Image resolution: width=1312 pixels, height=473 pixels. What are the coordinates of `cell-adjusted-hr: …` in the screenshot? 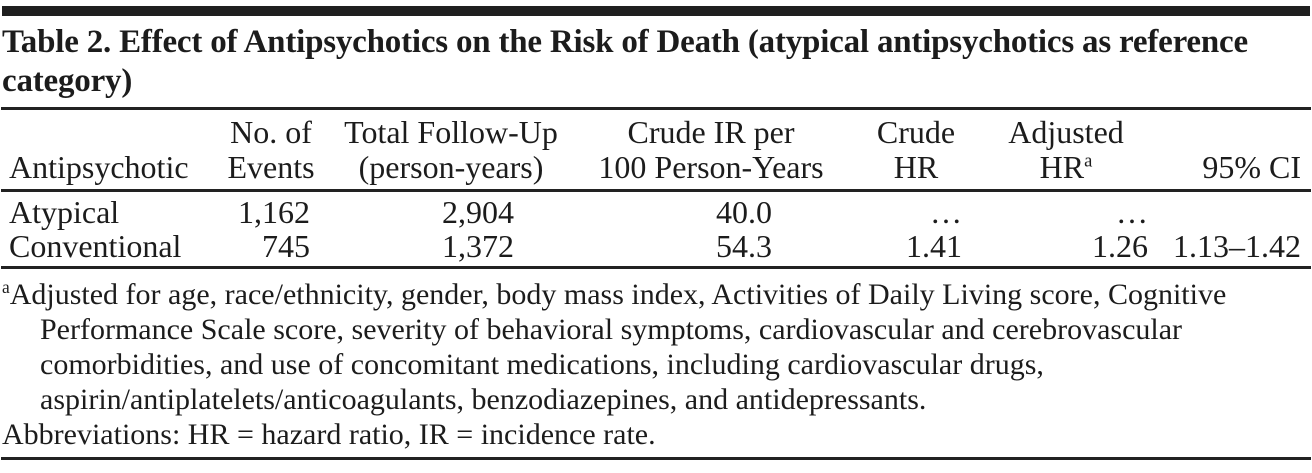 It's located at (1132, 212).